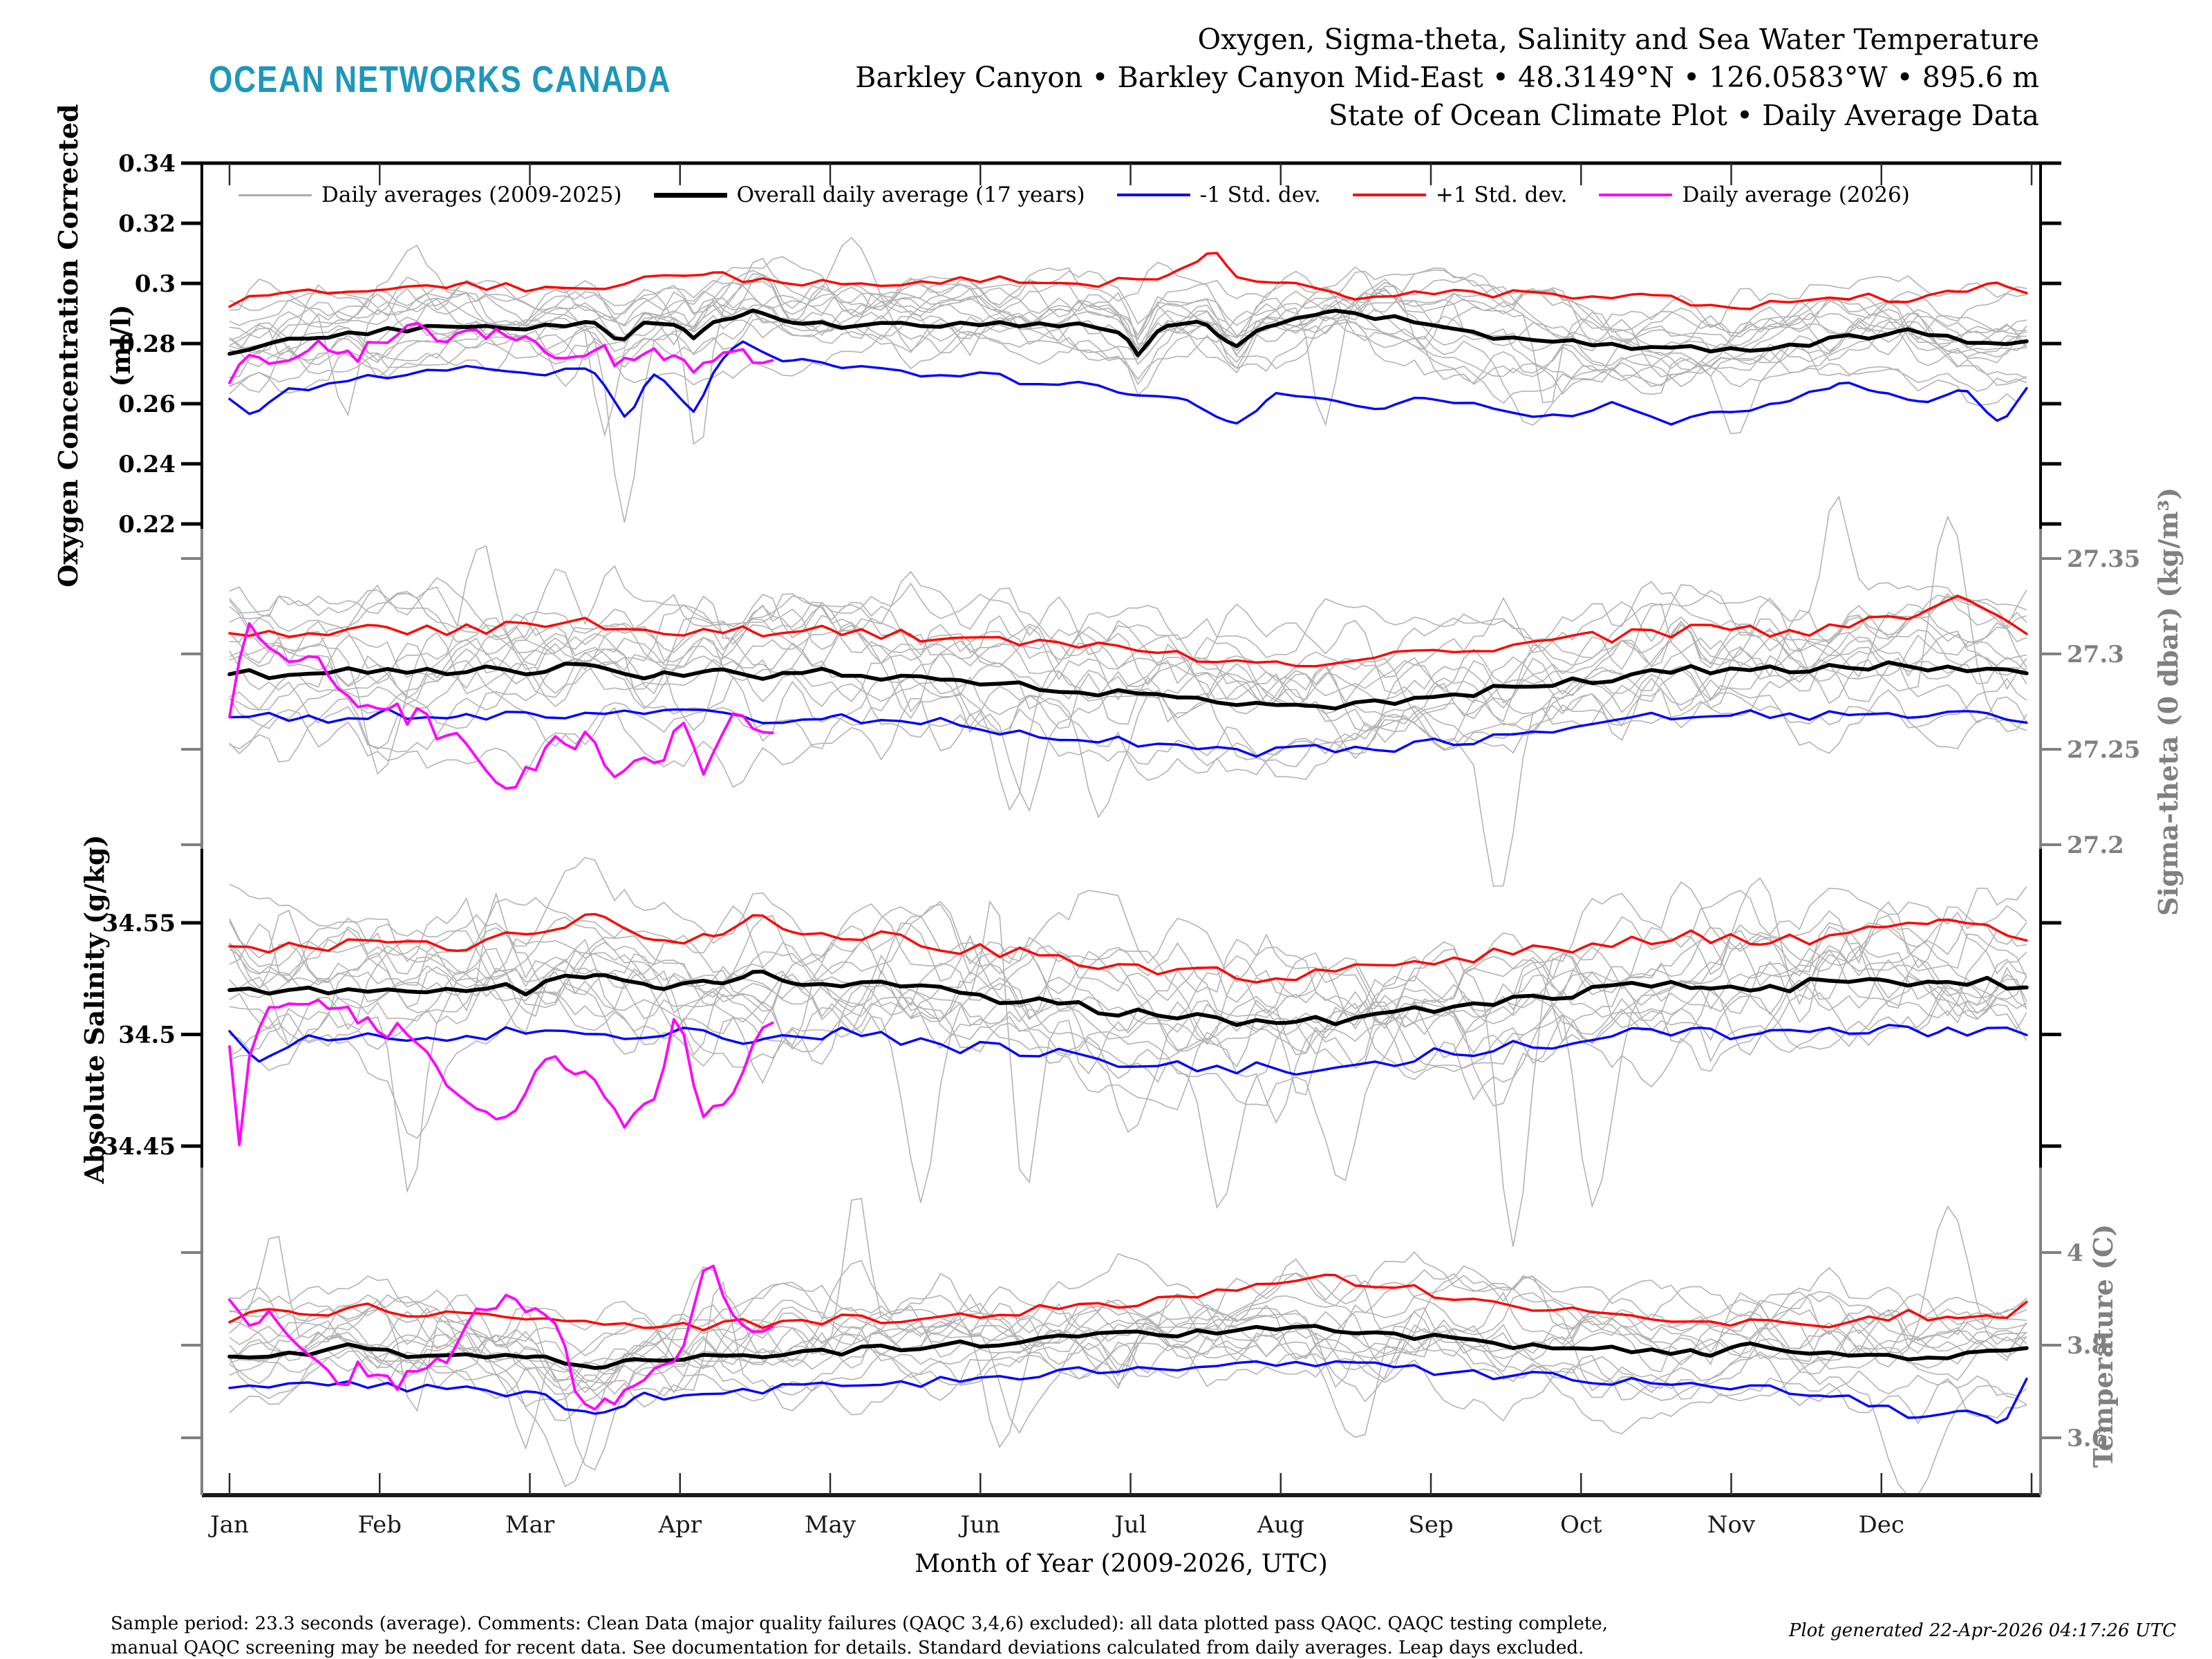 The height and width of the screenshot is (1659, 2212). I want to click on salinity-tick-label: 34.45, so click(139, 1147).